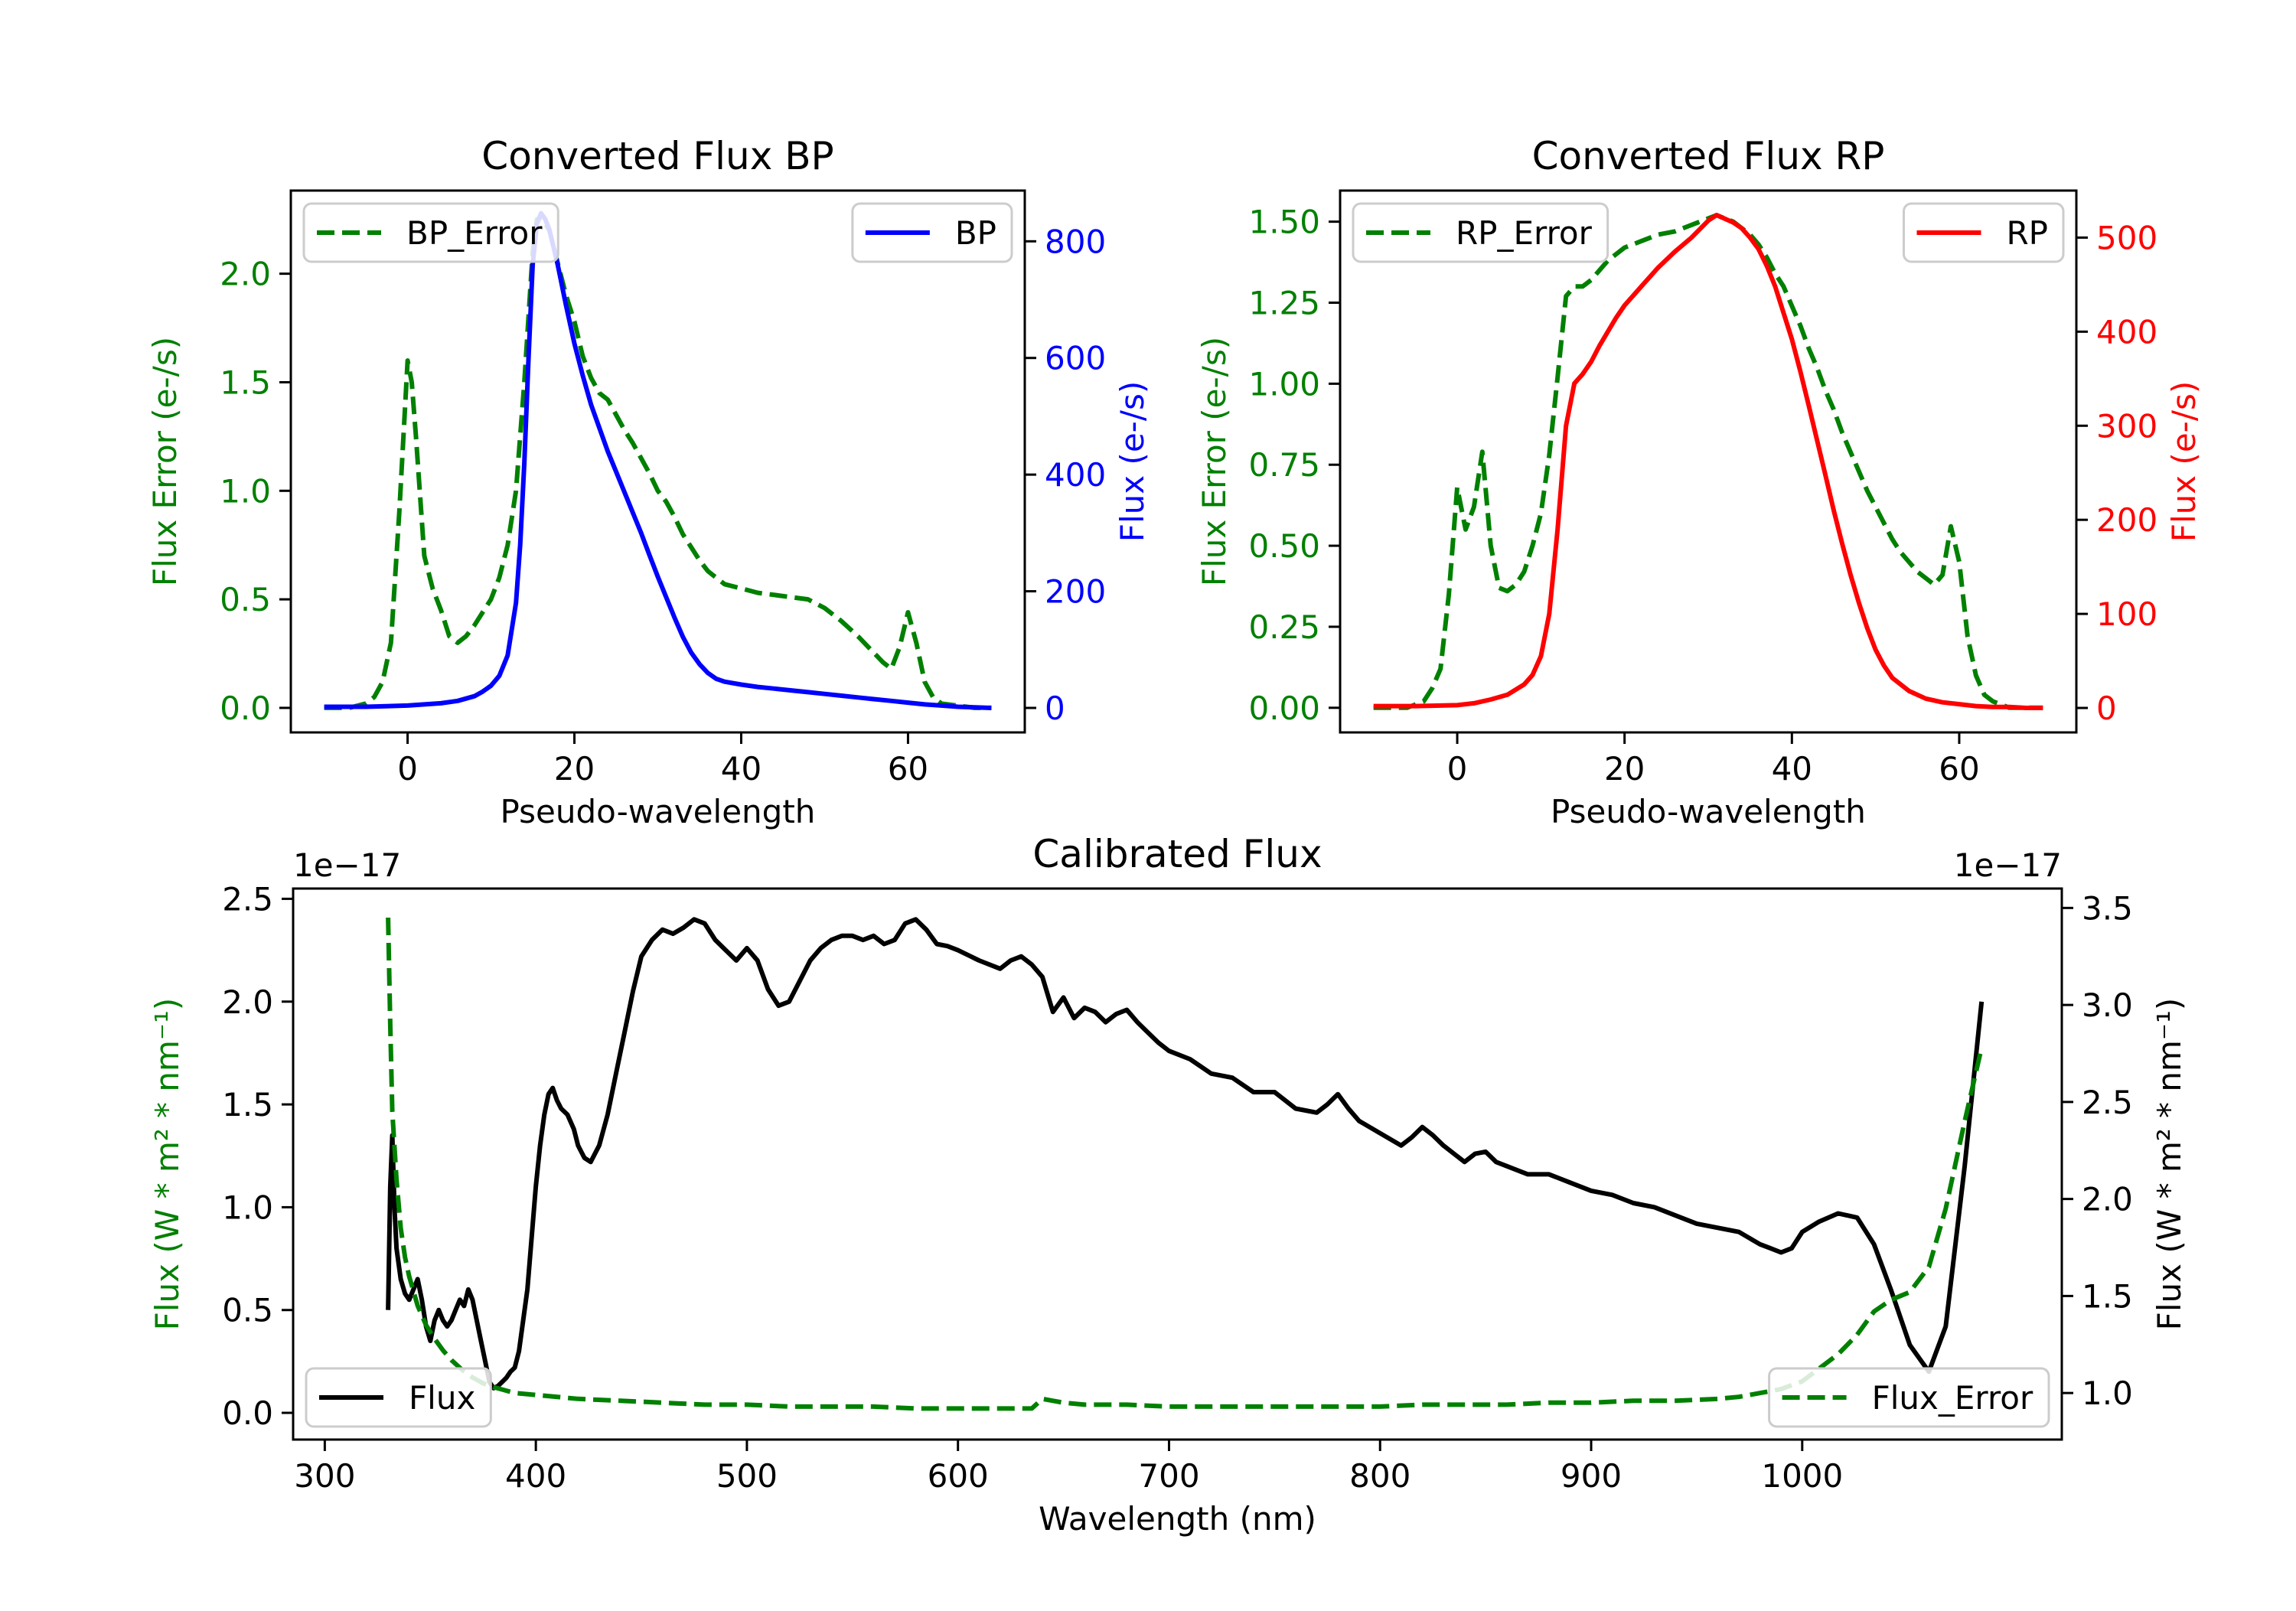  I want to click on calibrated-offset-right: 1e−17, so click(2008, 865).